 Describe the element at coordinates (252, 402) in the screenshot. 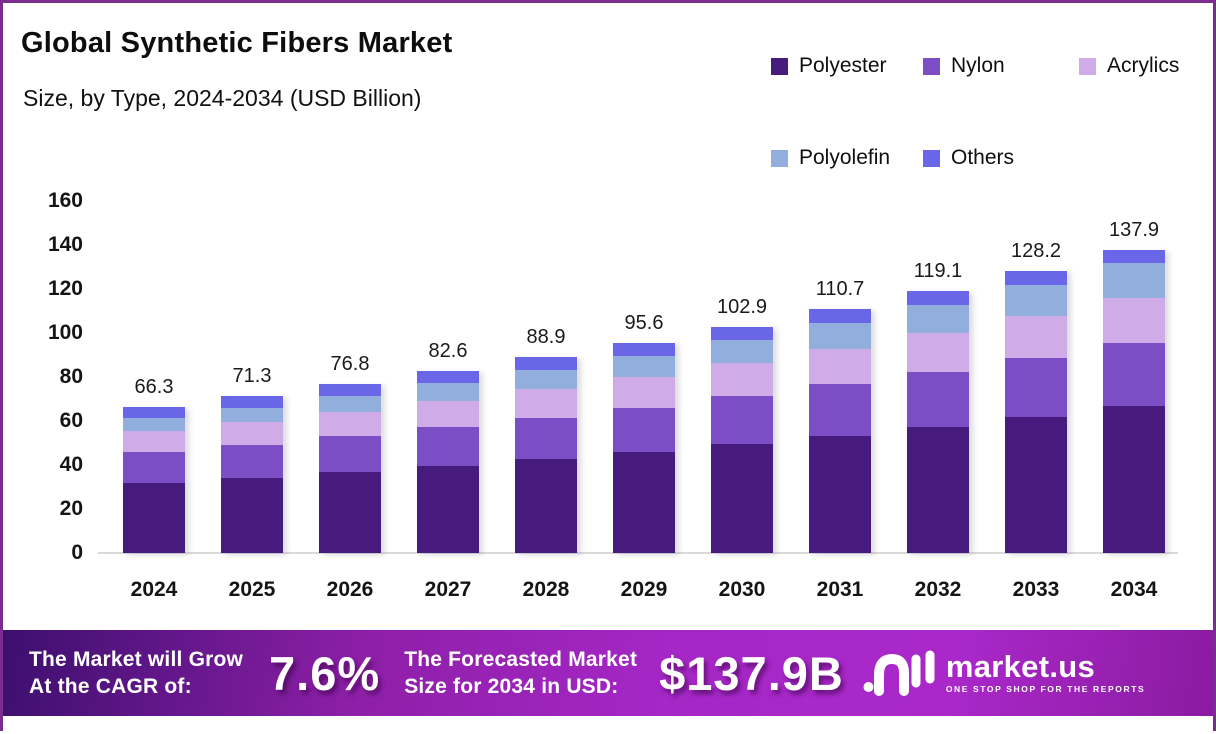

I see `segment-others-2025` at that location.